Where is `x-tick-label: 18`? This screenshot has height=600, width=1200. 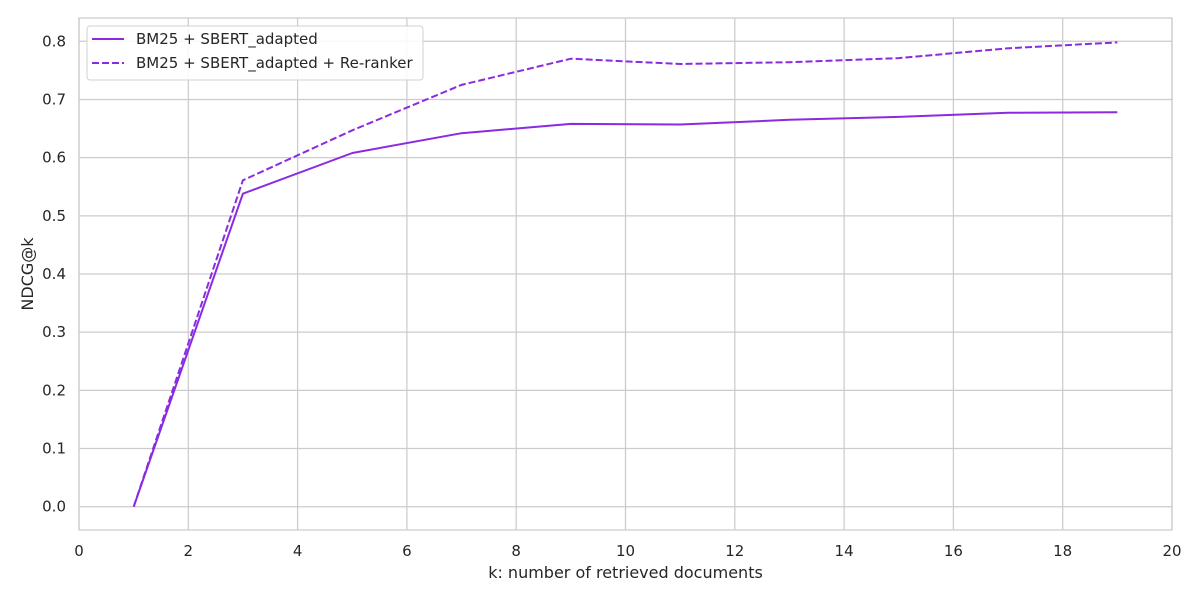 x-tick-label: 18 is located at coordinates (1062, 551).